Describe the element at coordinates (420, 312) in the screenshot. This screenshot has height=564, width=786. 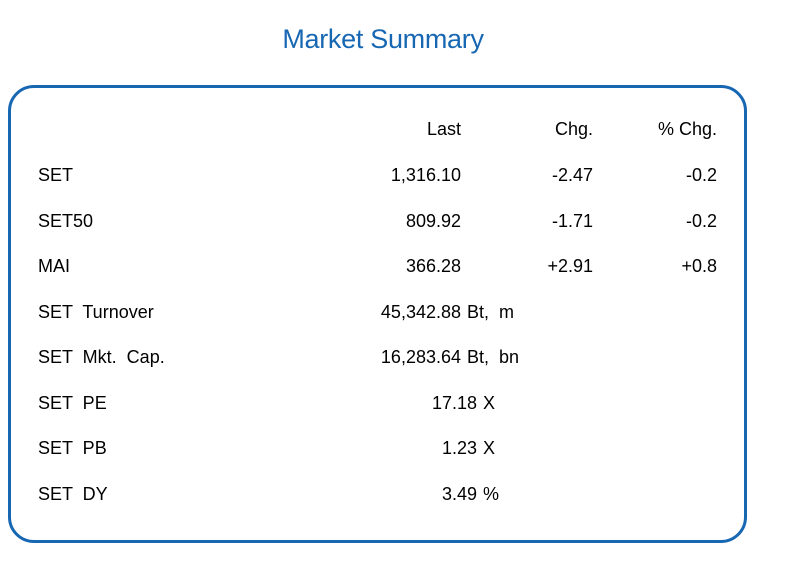
I see `row-last: 45,342.88` at that location.